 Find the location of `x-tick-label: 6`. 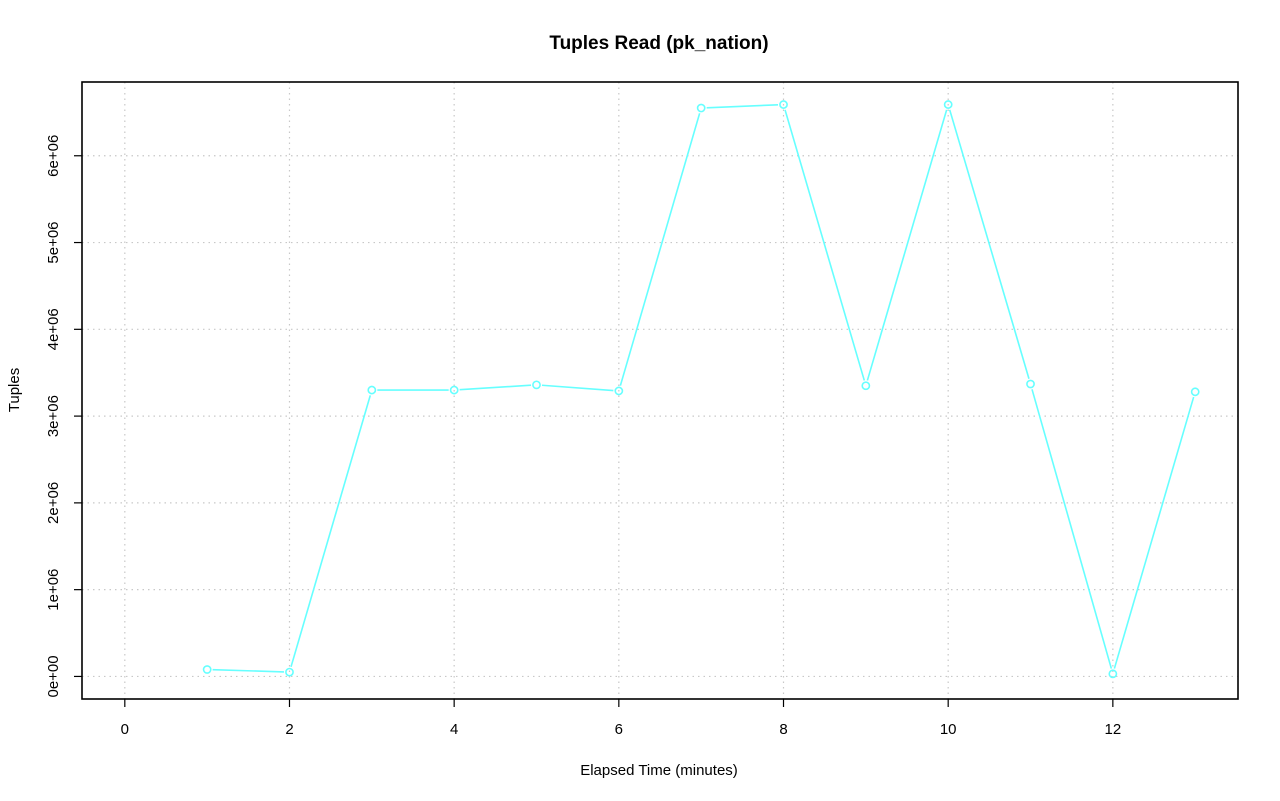

x-tick-label: 6 is located at coordinates (619, 729).